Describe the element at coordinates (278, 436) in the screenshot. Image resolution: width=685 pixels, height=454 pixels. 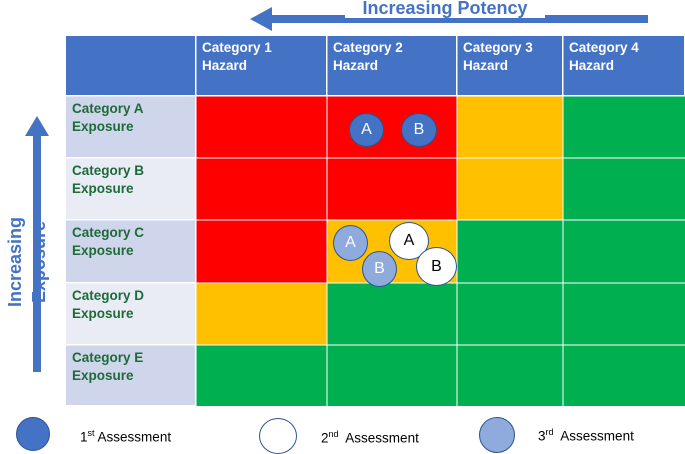
I see `legend-second-assessment-circle` at that location.